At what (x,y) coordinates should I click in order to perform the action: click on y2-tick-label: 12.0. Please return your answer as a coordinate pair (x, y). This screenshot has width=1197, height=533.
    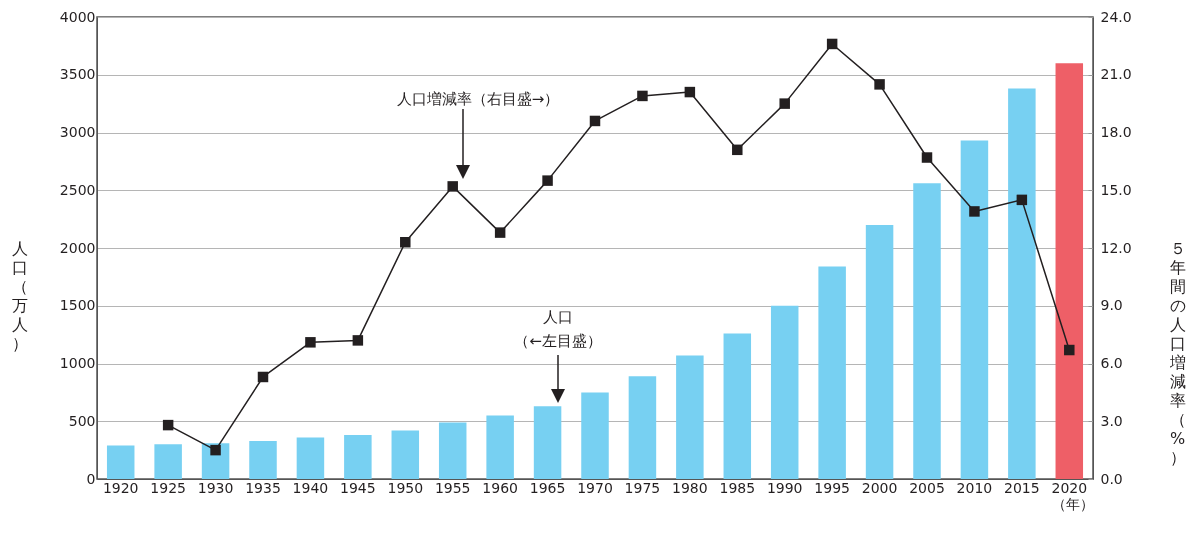
    Looking at the image, I should click on (1116, 247).